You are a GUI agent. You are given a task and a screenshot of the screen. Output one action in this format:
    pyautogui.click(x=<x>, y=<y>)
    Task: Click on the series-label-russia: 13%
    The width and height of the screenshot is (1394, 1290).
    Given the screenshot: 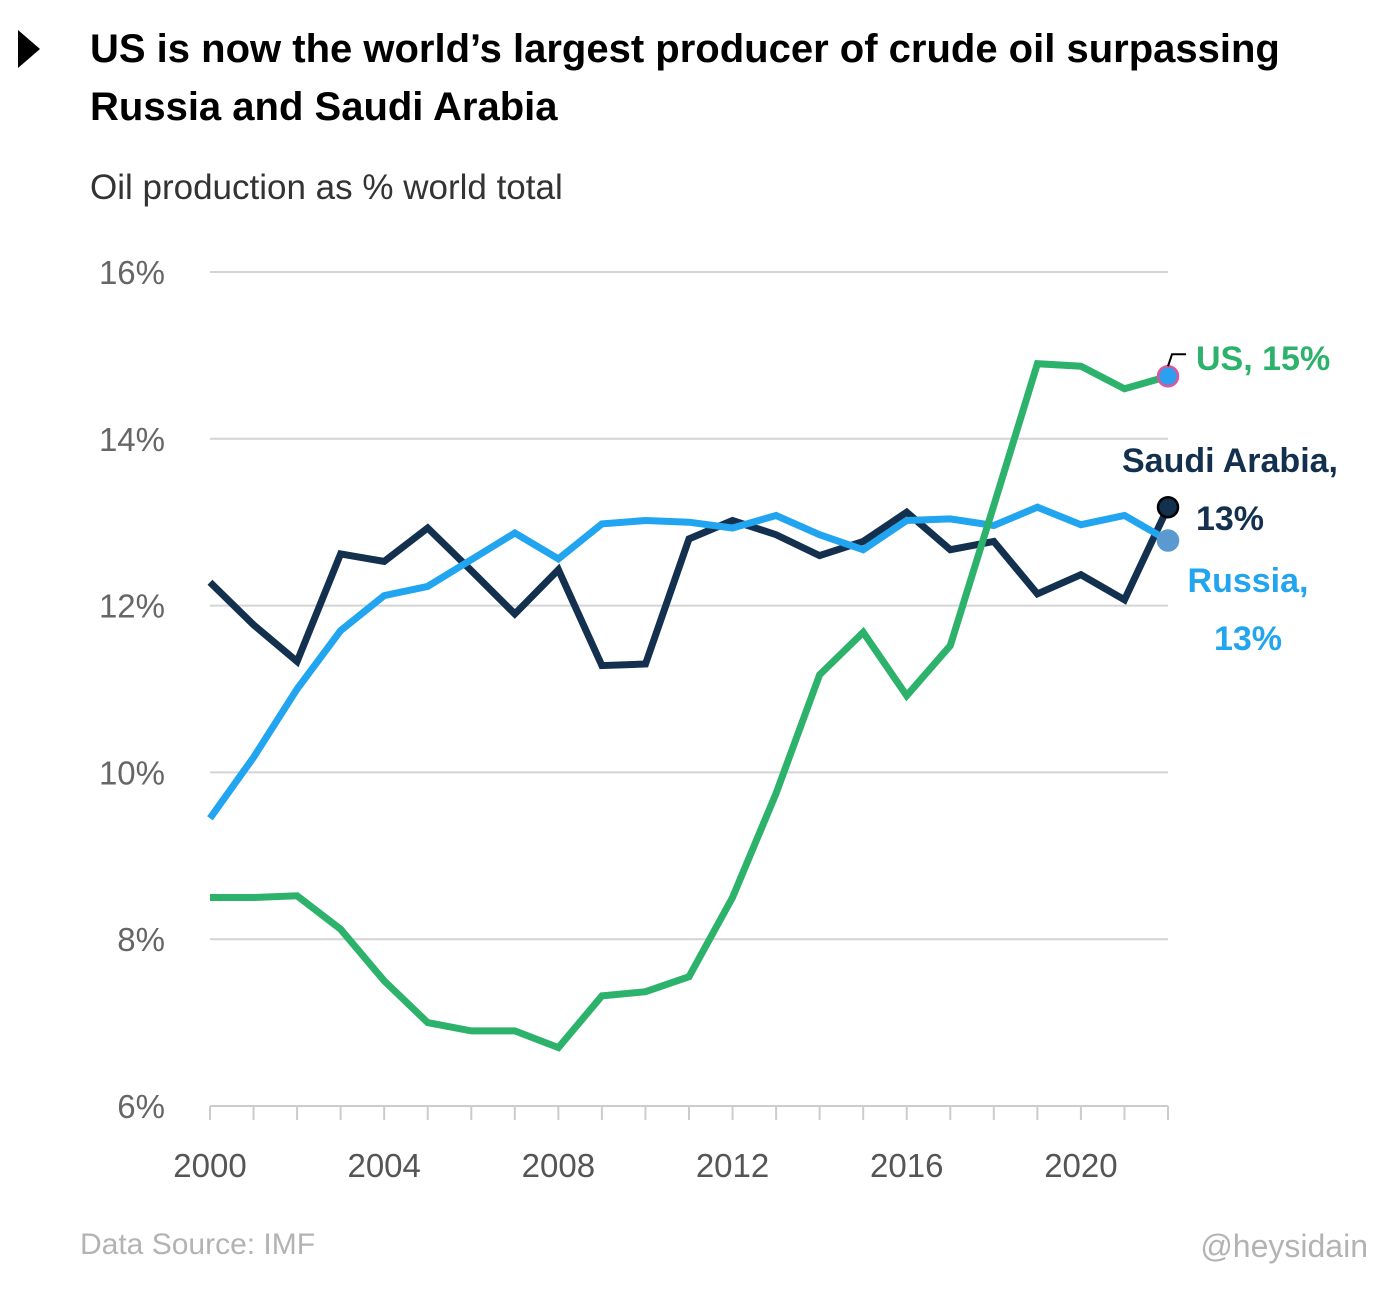 What is the action you would take?
    pyautogui.click(x=1248, y=639)
    